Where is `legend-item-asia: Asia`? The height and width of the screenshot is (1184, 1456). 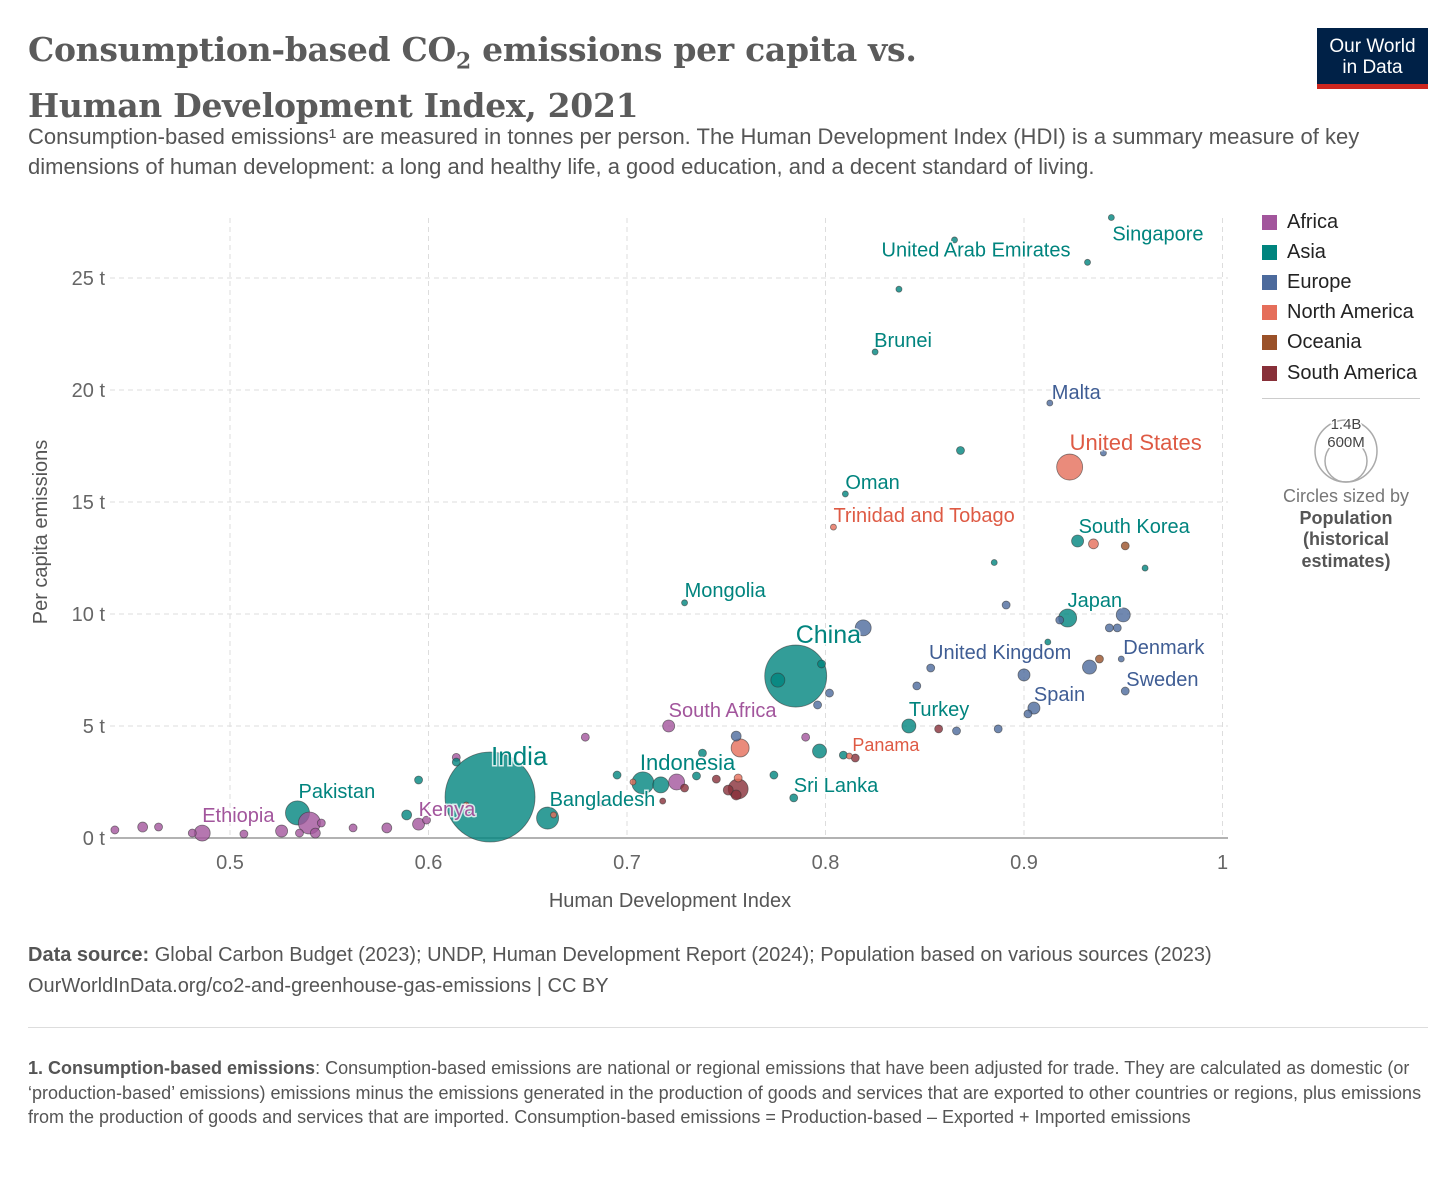
legend-item-asia: Asia is located at coordinates (1342, 252).